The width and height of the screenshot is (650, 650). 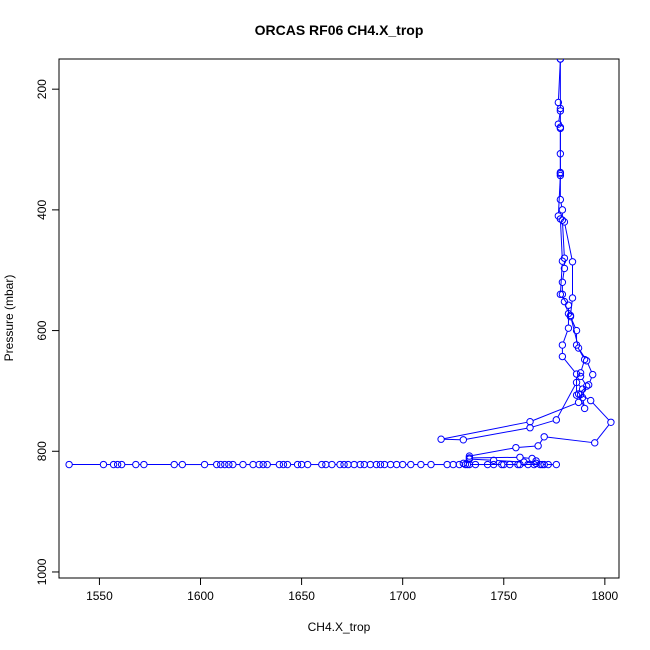 What do you see at coordinates (42, 571) in the screenshot?
I see `y-tick-label: 1000` at bounding box center [42, 571].